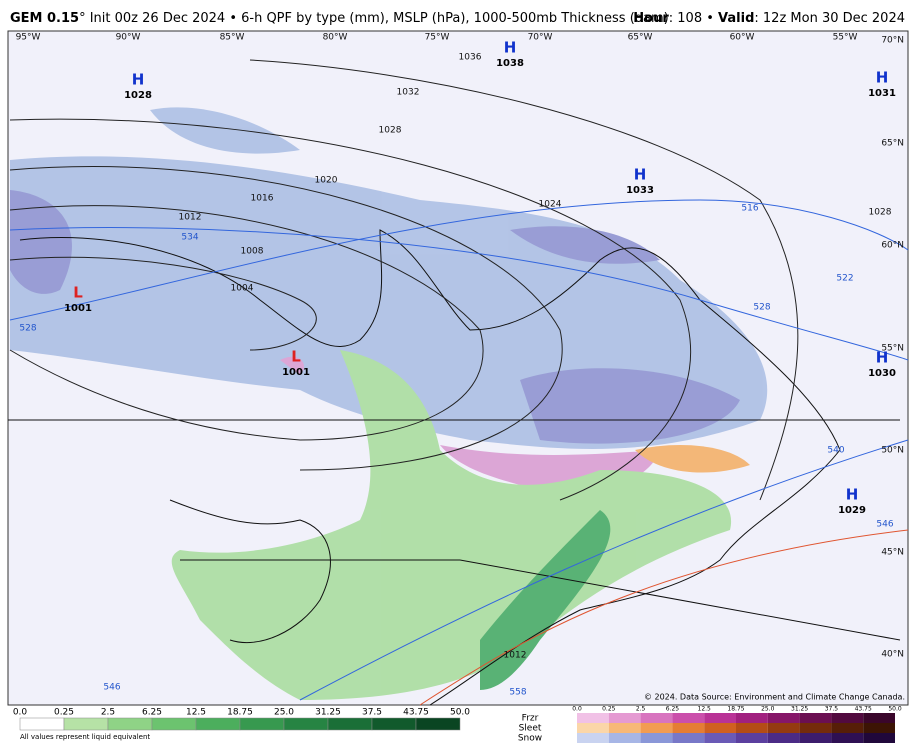 Image resolution: width=914 pixels, height=750 pixels. I want to click on center-pressure: 1001, so click(296, 372).